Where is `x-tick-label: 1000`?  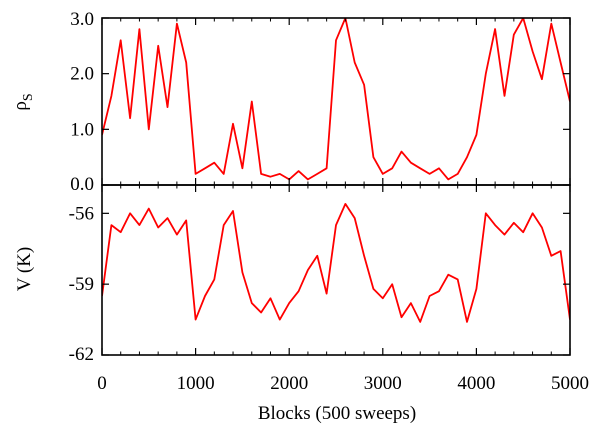
x-tick-label: 1000 is located at coordinates (196, 383).